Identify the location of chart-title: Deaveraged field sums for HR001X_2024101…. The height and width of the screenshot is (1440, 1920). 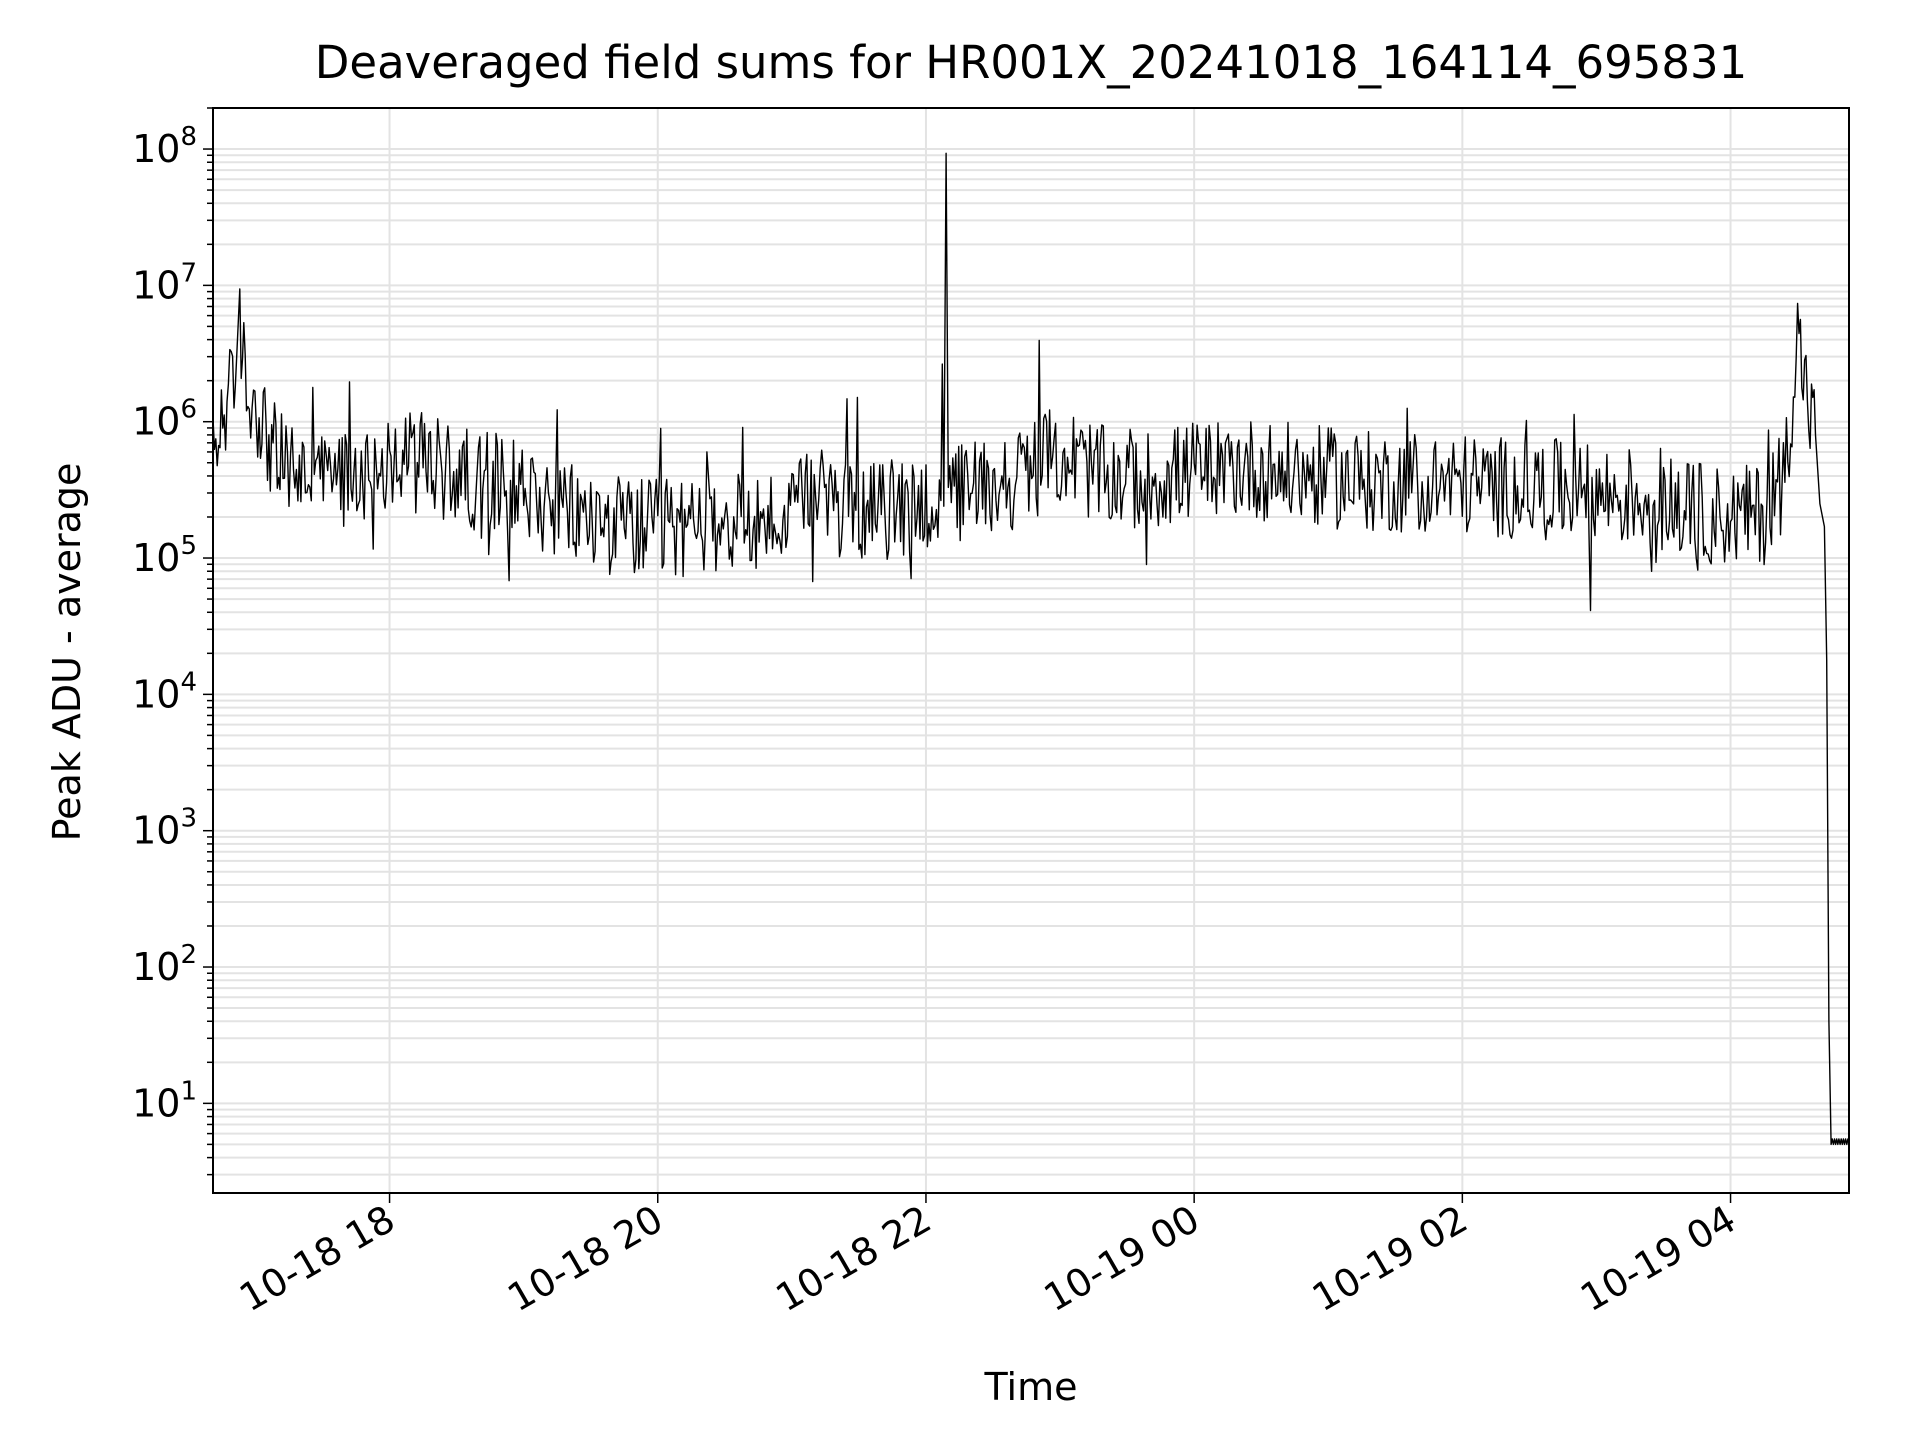
(1031, 62).